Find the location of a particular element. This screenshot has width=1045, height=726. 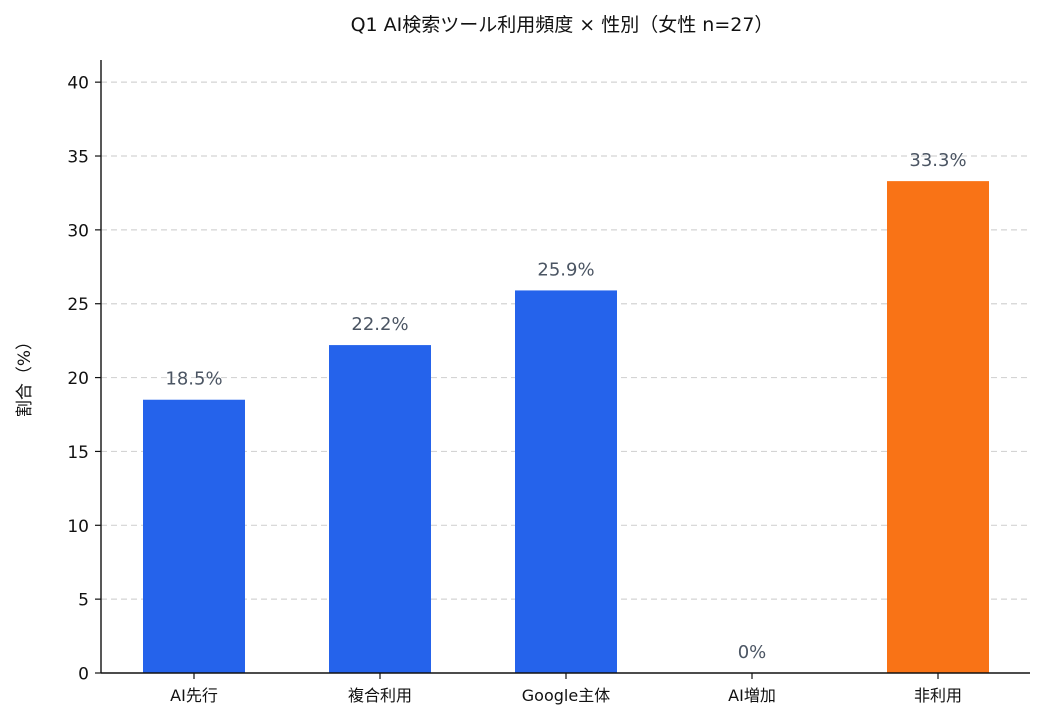

y-tick-label: 20 is located at coordinates (78, 379).